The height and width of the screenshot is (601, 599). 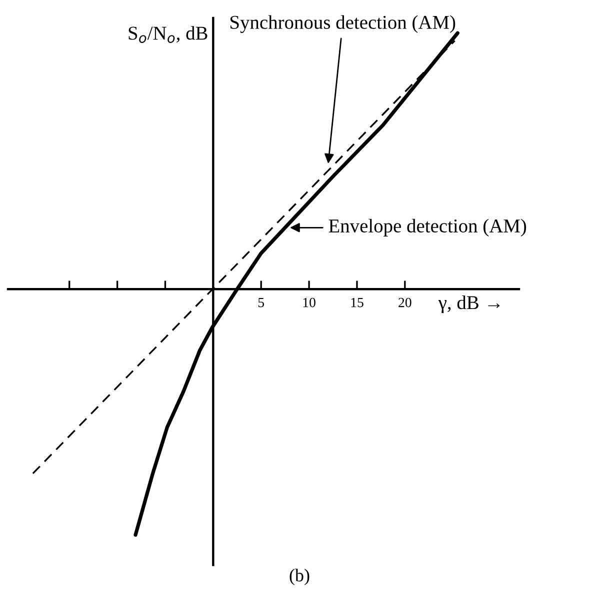 What do you see at coordinates (309, 303) in the screenshot?
I see `x-tick-label: 10` at bounding box center [309, 303].